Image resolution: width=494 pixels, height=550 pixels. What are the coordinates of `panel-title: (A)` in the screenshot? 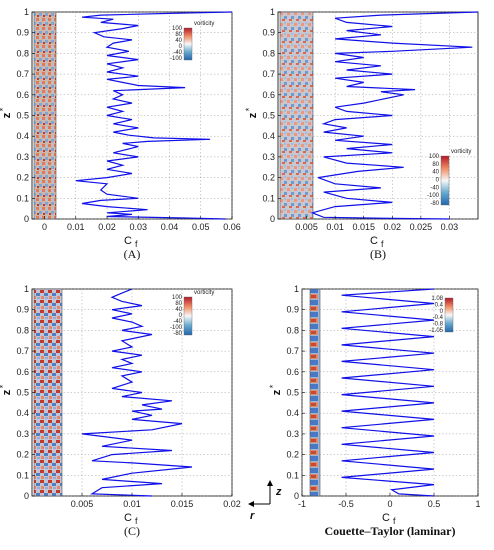 It's located at (132, 254).